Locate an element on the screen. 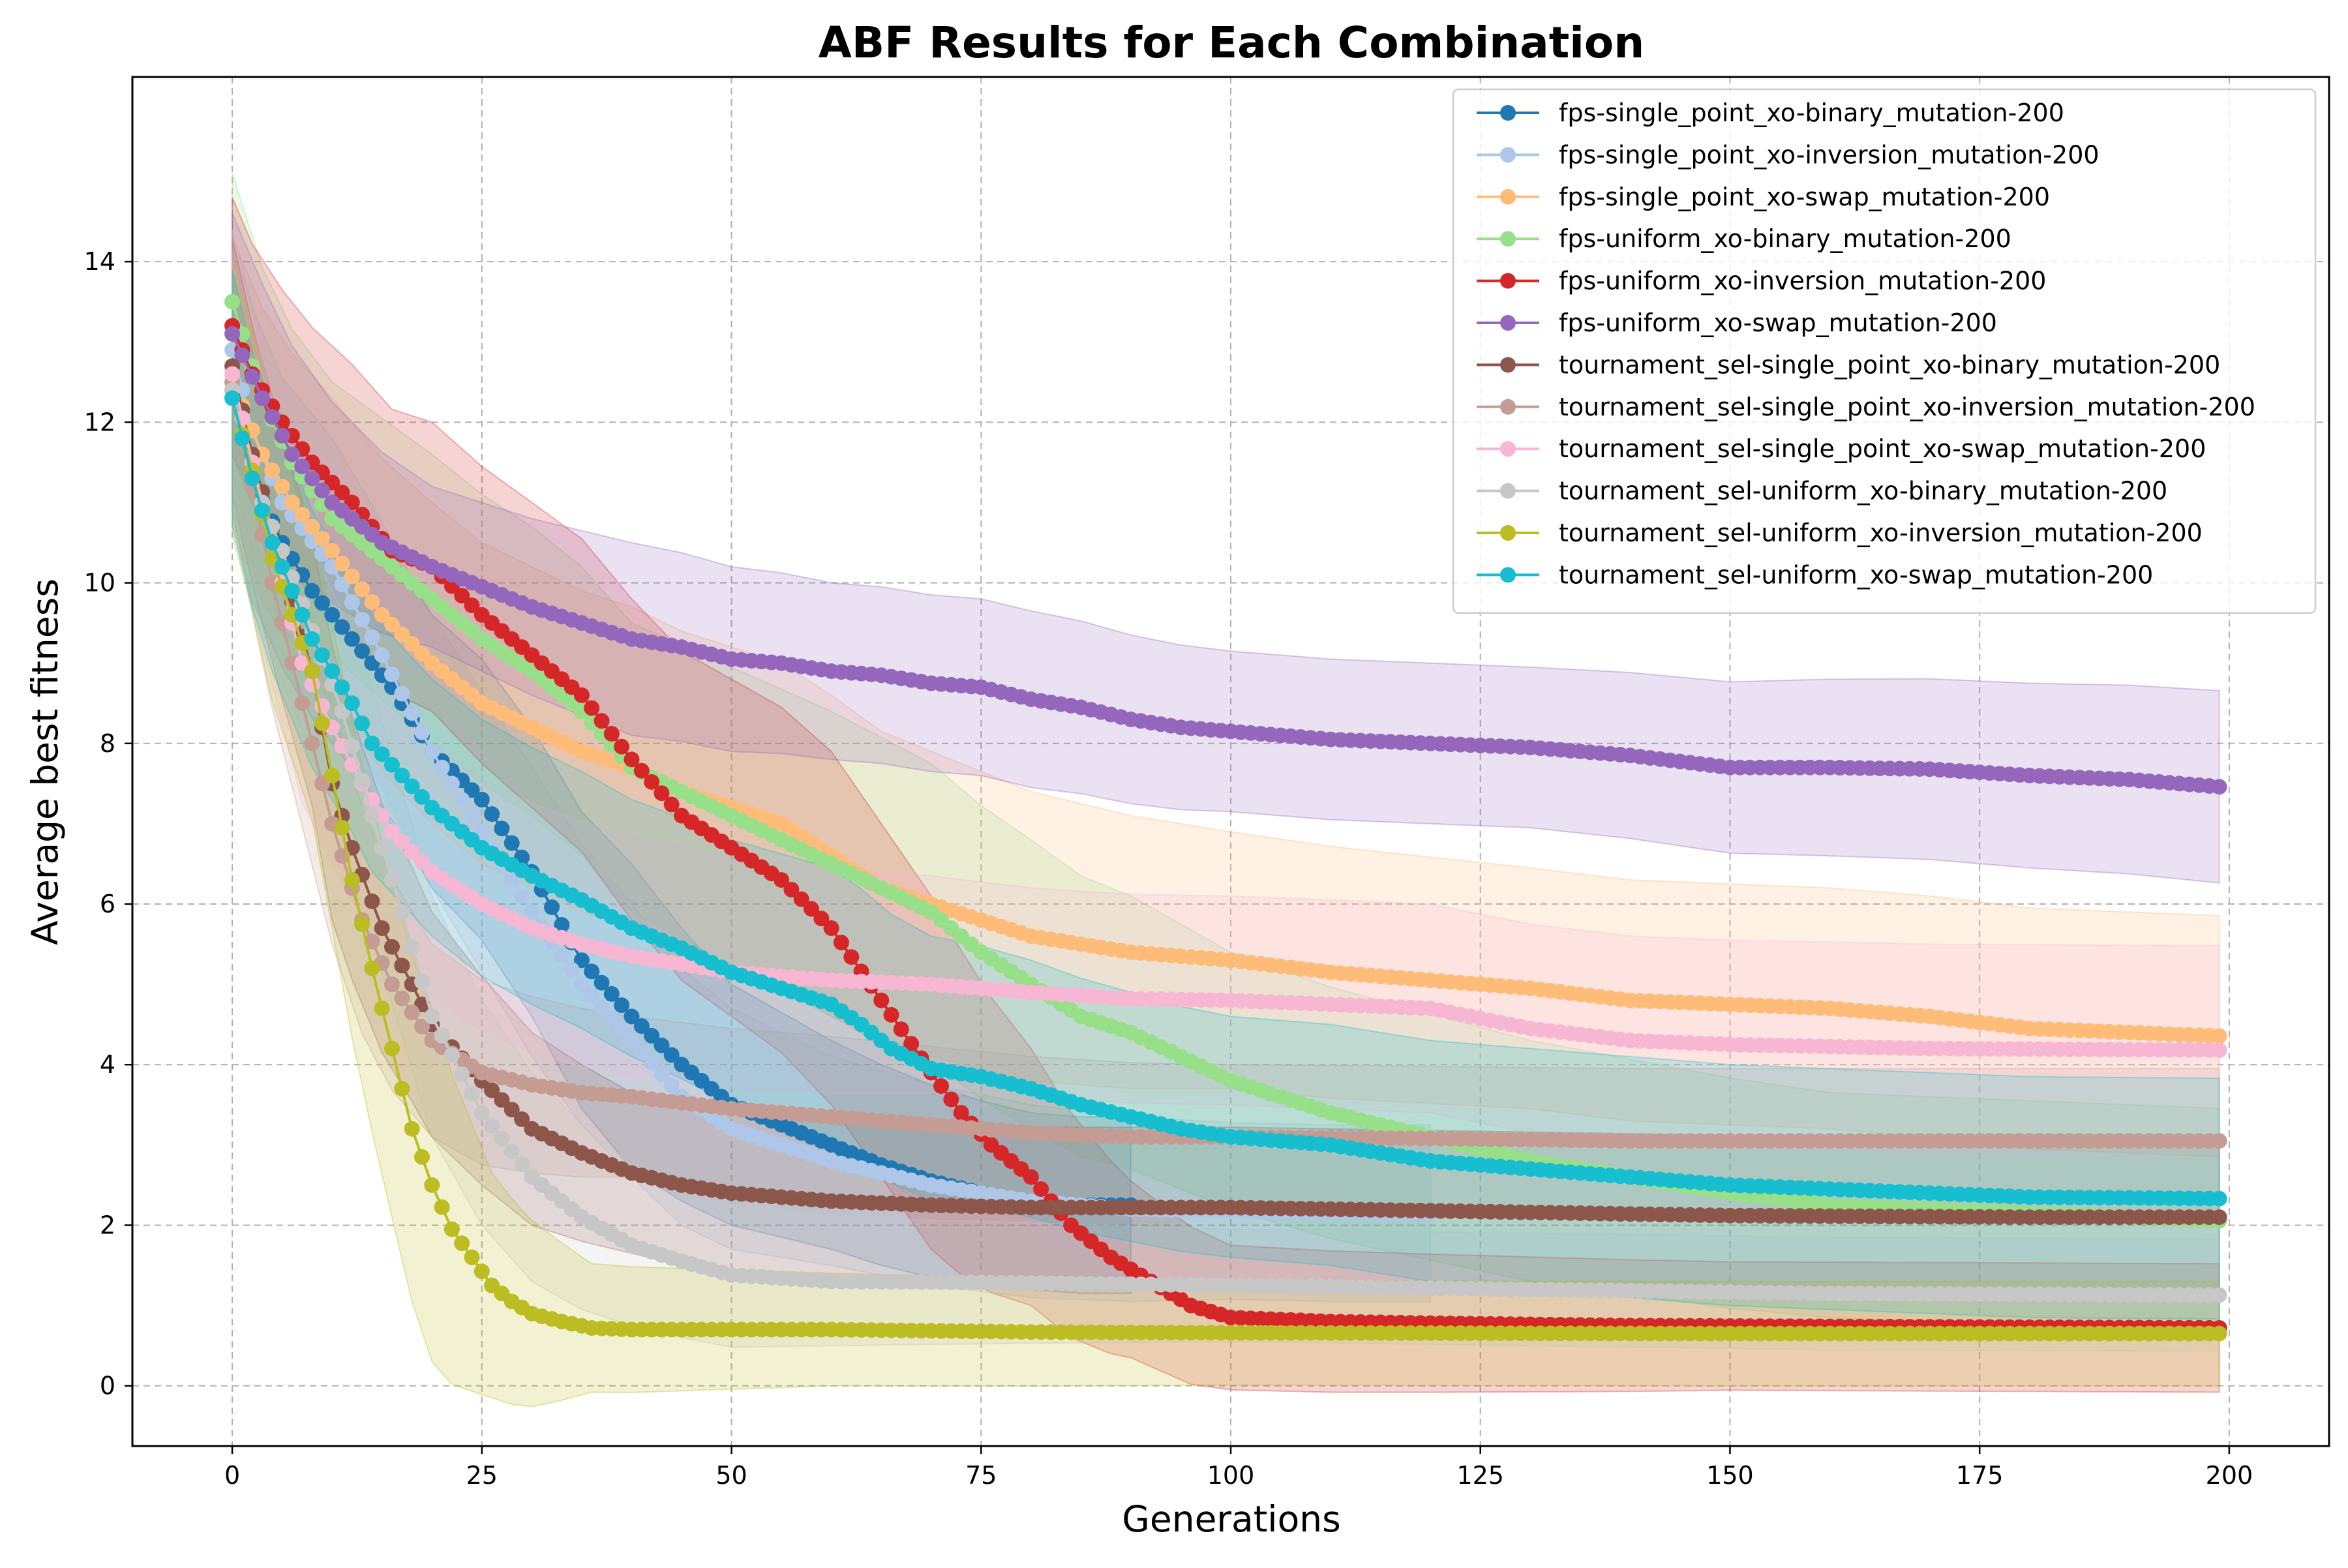 This screenshot has width=2348, height=1568. x-tick-label: 200 is located at coordinates (2230, 1475).